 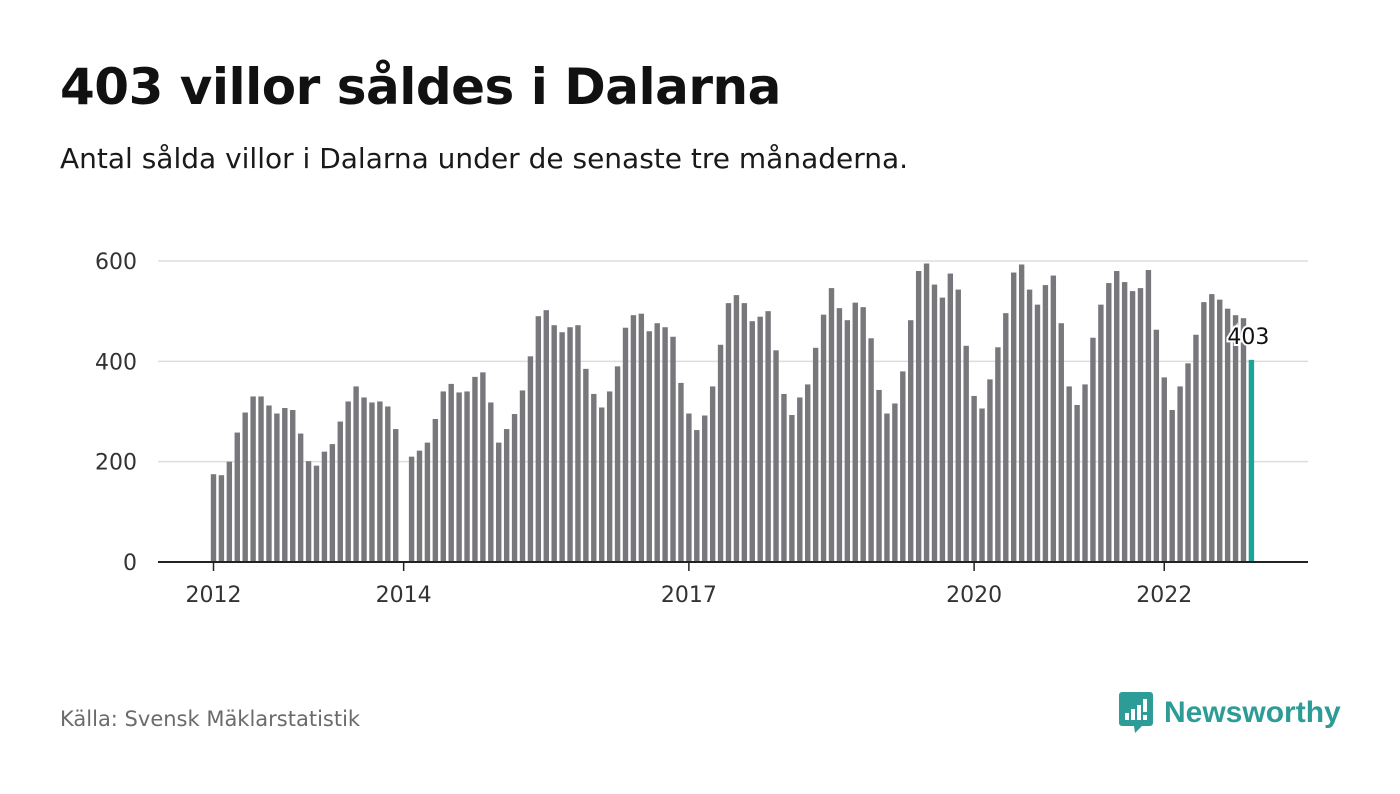 I want to click on y-tick-label: 400, so click(x=116, y=362).